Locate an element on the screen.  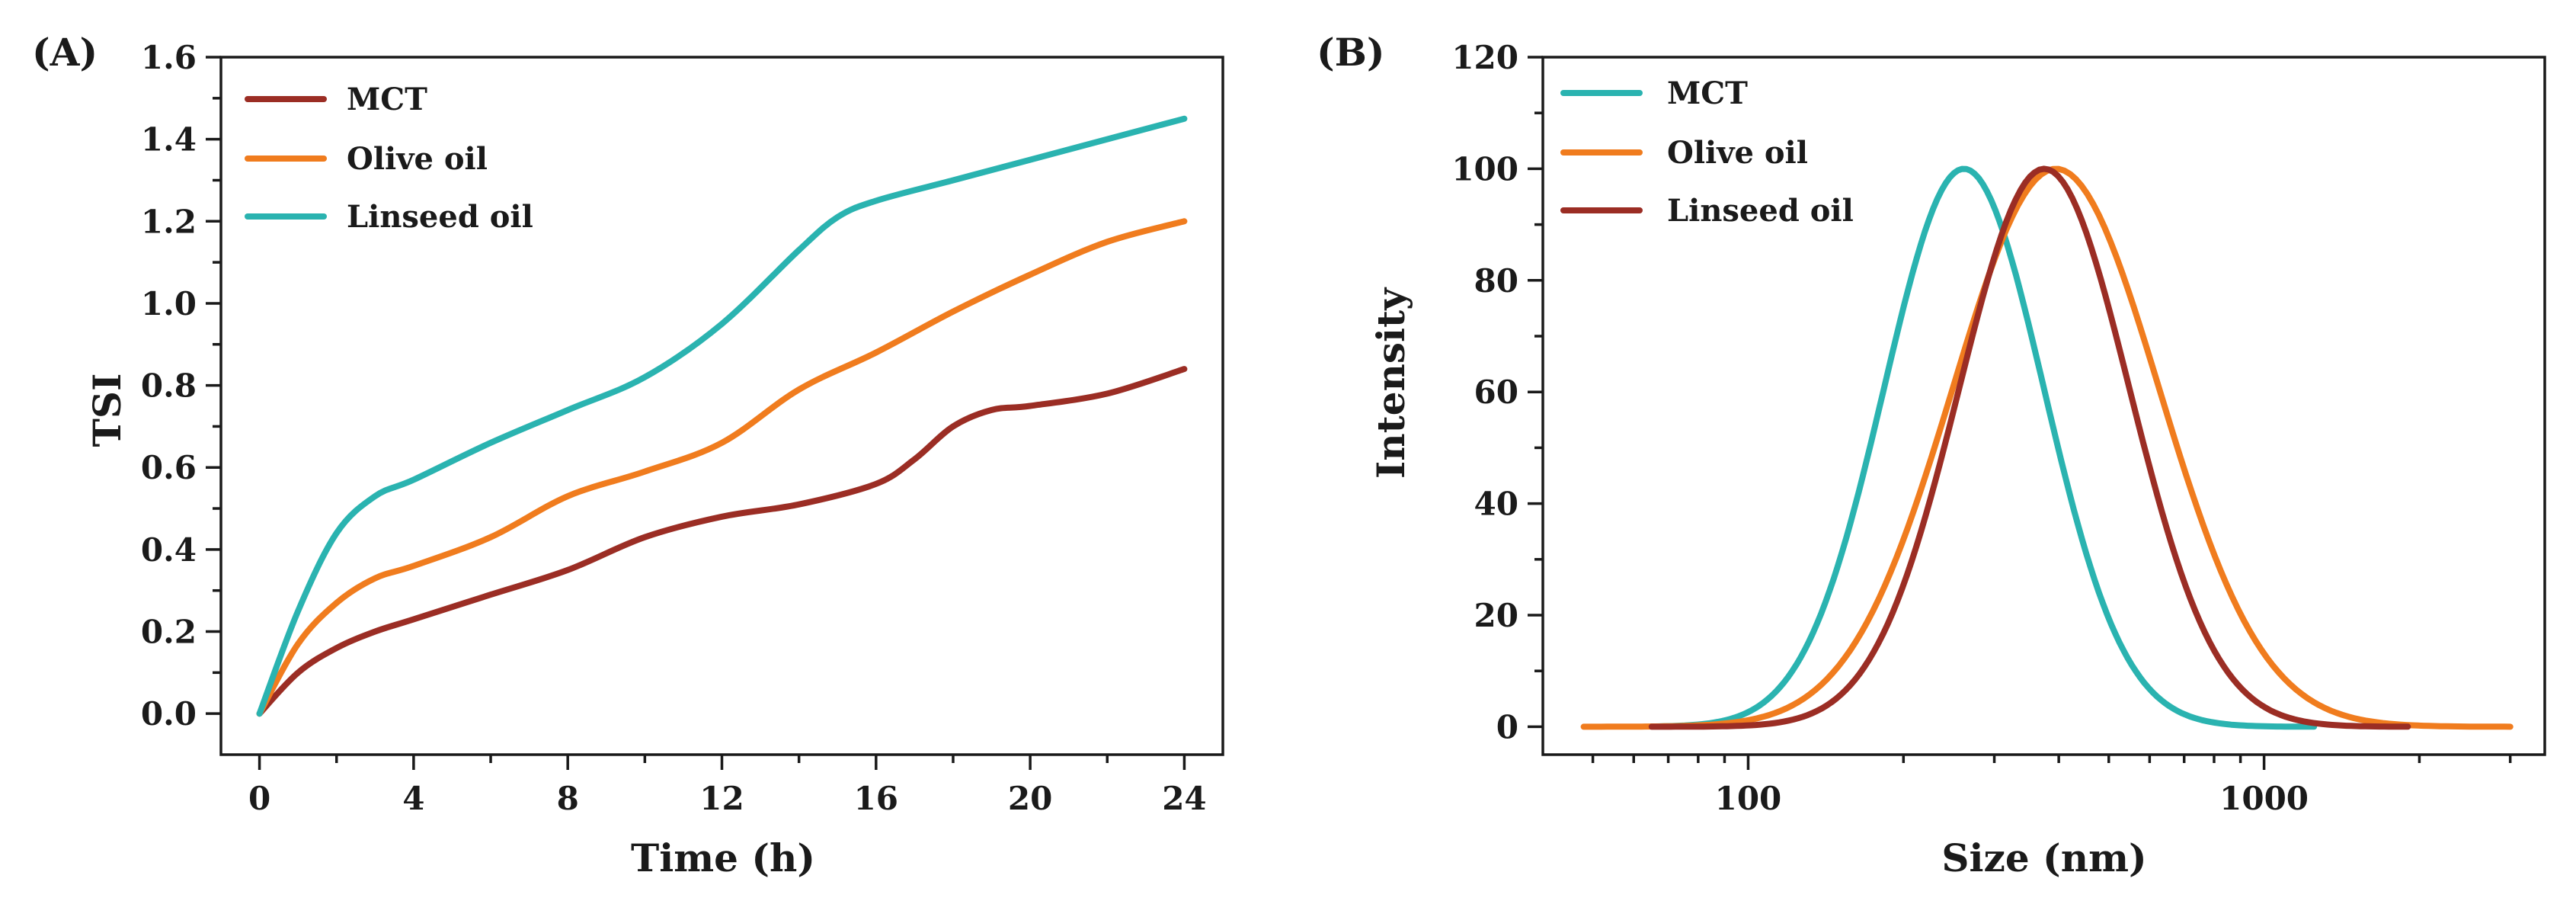
panel-a-legend-label-olive-oil: Olive oil is located at coordinates (417, 159).